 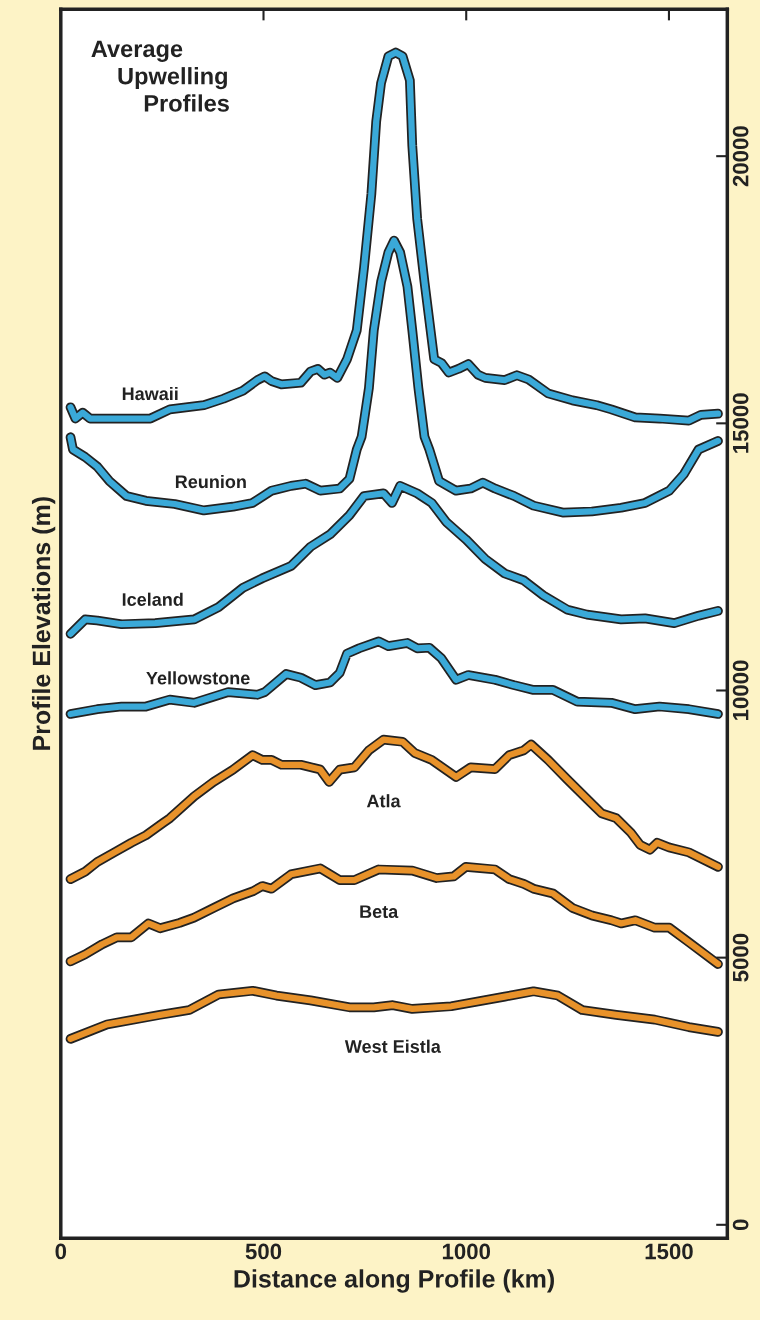 What do you see at coordinates (740, 690) in the screenshot?
I see `y-tick-label: 10000` at bounding box center [740, 690].